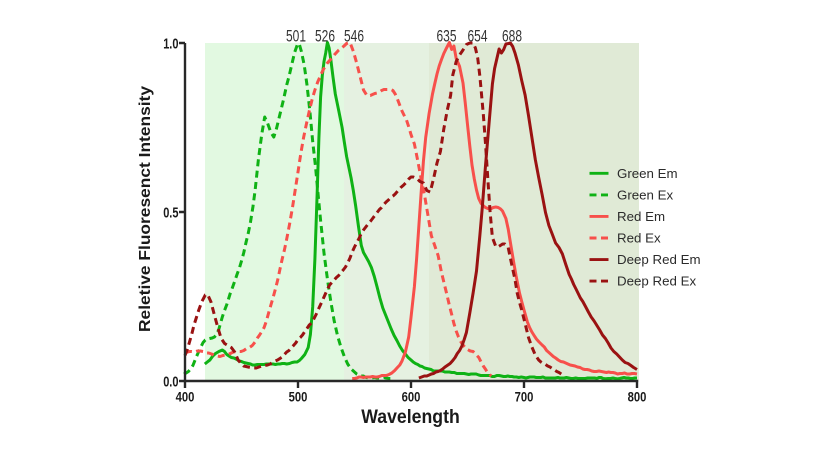 This screenshot has width=838, height=459. Describe the element at coordinates (298, 397) in the screenshot. I see `svg-text: 500` at that location.